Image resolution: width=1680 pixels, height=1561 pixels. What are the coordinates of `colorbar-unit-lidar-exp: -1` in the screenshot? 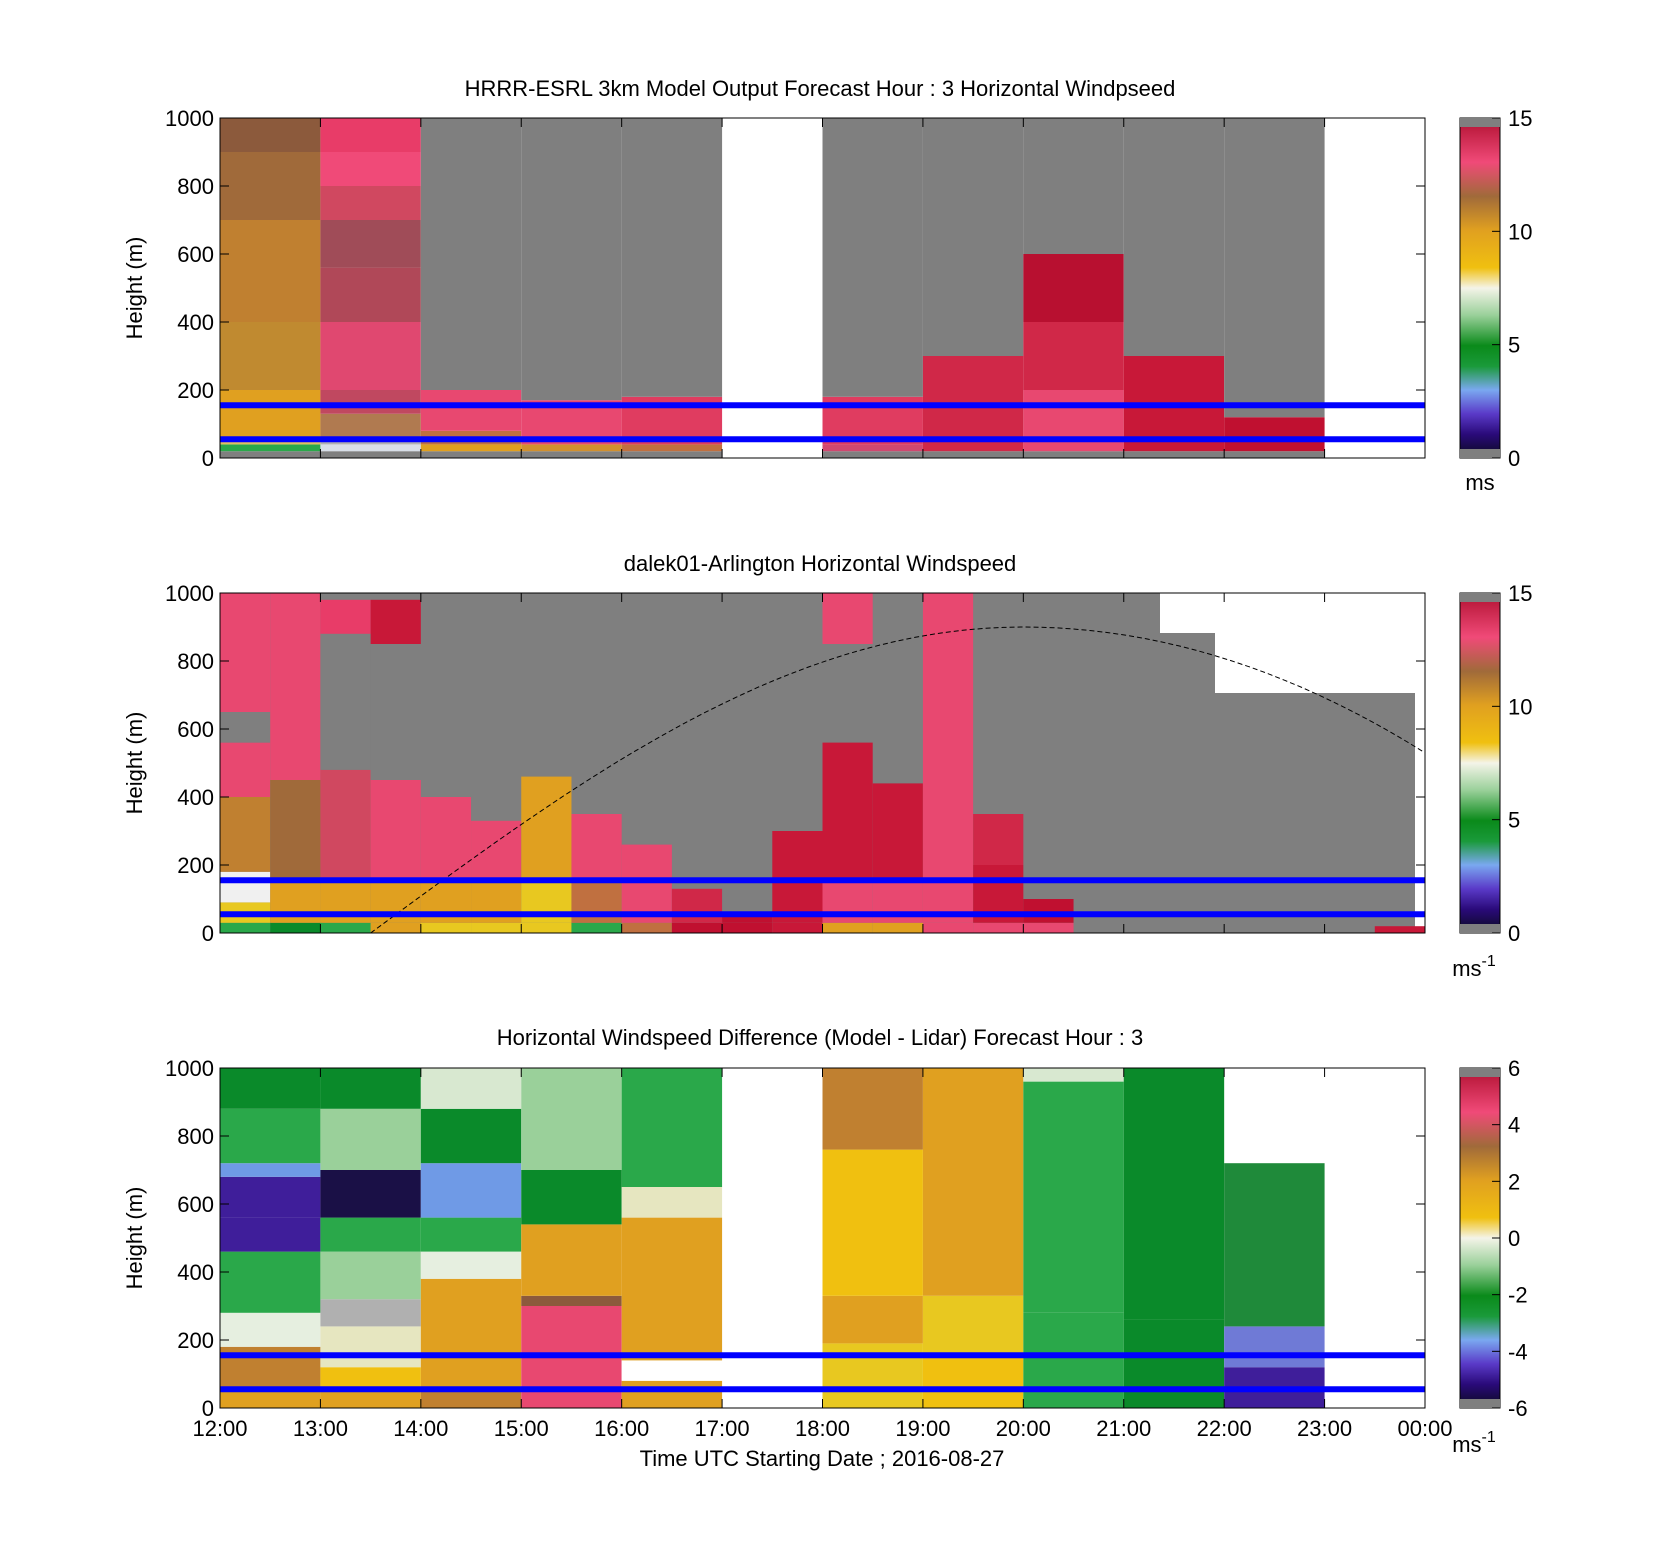 It's located at (1489, 961).